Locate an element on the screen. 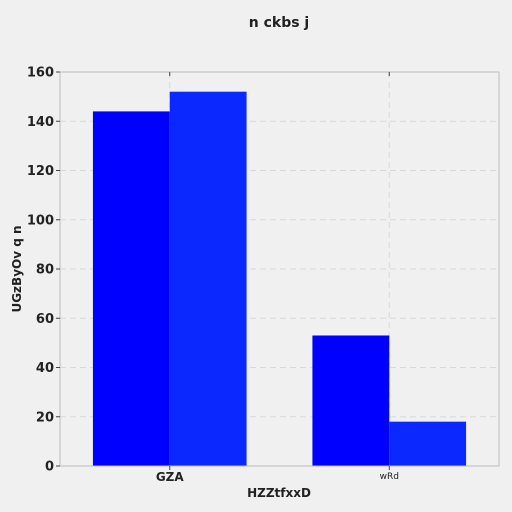 The image size is (512, 512). x-axis-label: HZZtfxxD is located at coordinates (279, 493).